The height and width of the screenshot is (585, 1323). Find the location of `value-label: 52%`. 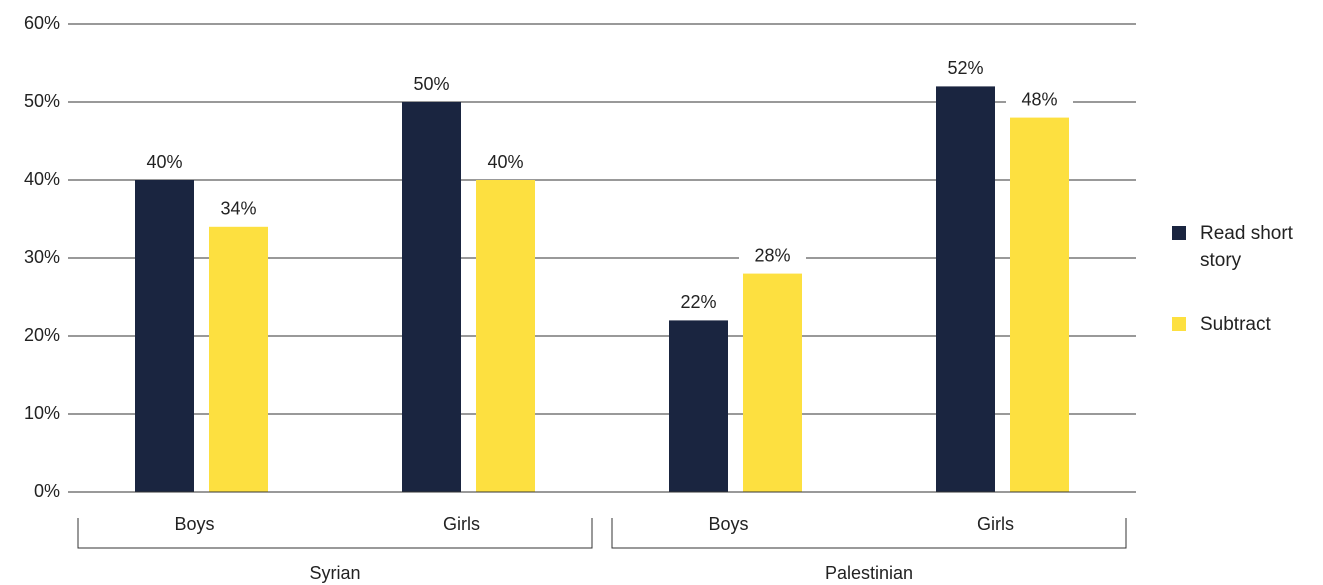

value-label: 52% is located at coordinates (965, 68).